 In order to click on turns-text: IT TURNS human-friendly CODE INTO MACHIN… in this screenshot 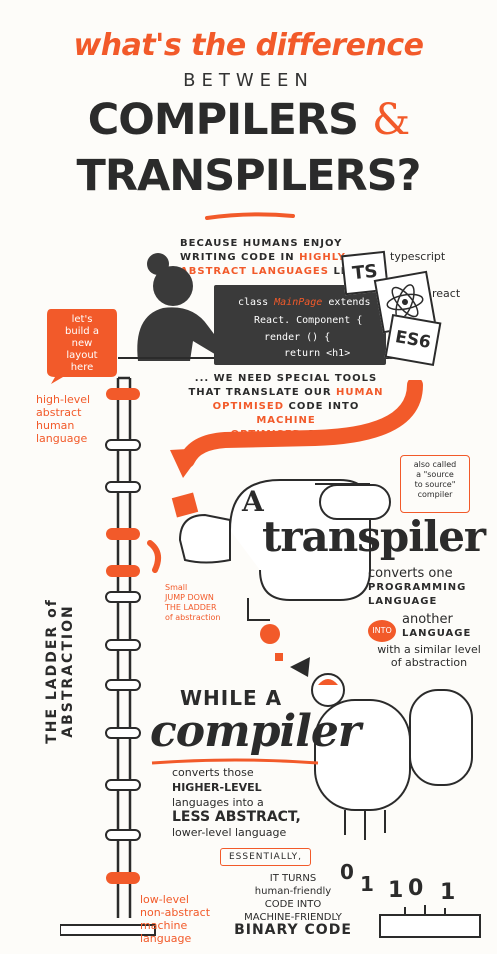, I will do `click(293, 905)`.